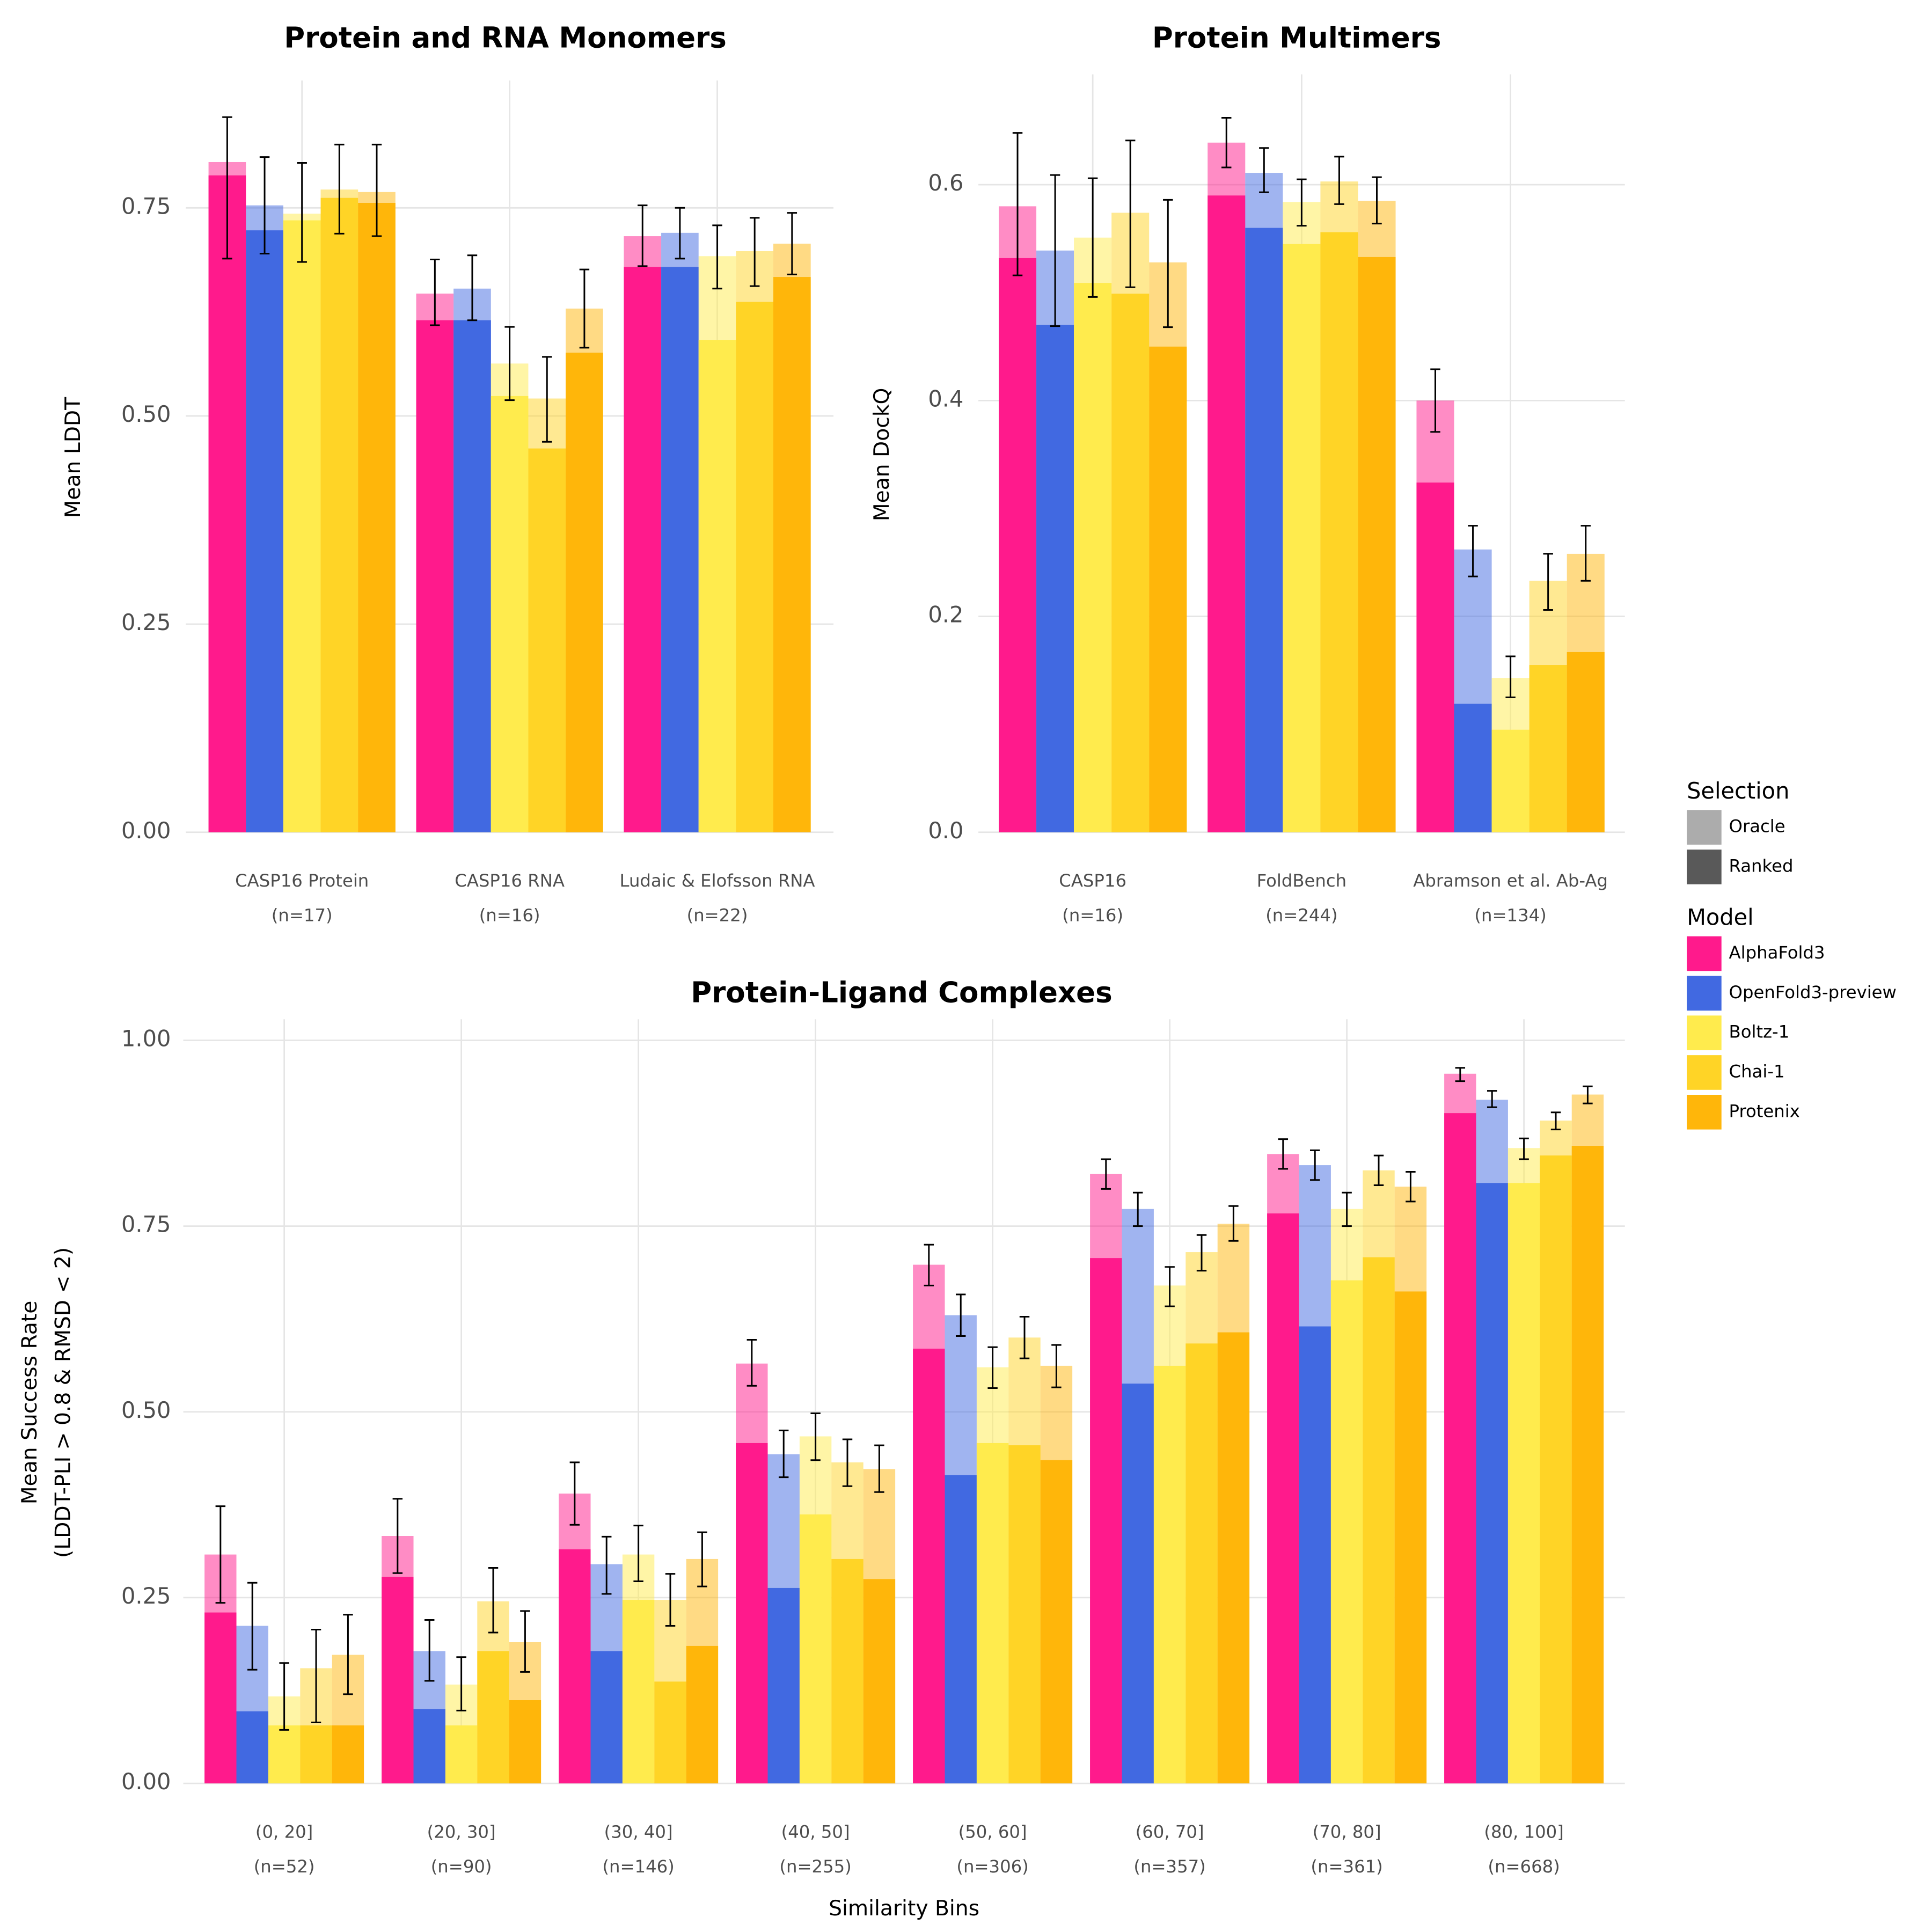 The height and width of the screenshot is (1932, 1932). Describe the element at coordinates (146, 1596) in the screenshot. I see `y-tick-label: 0.25` at that location.